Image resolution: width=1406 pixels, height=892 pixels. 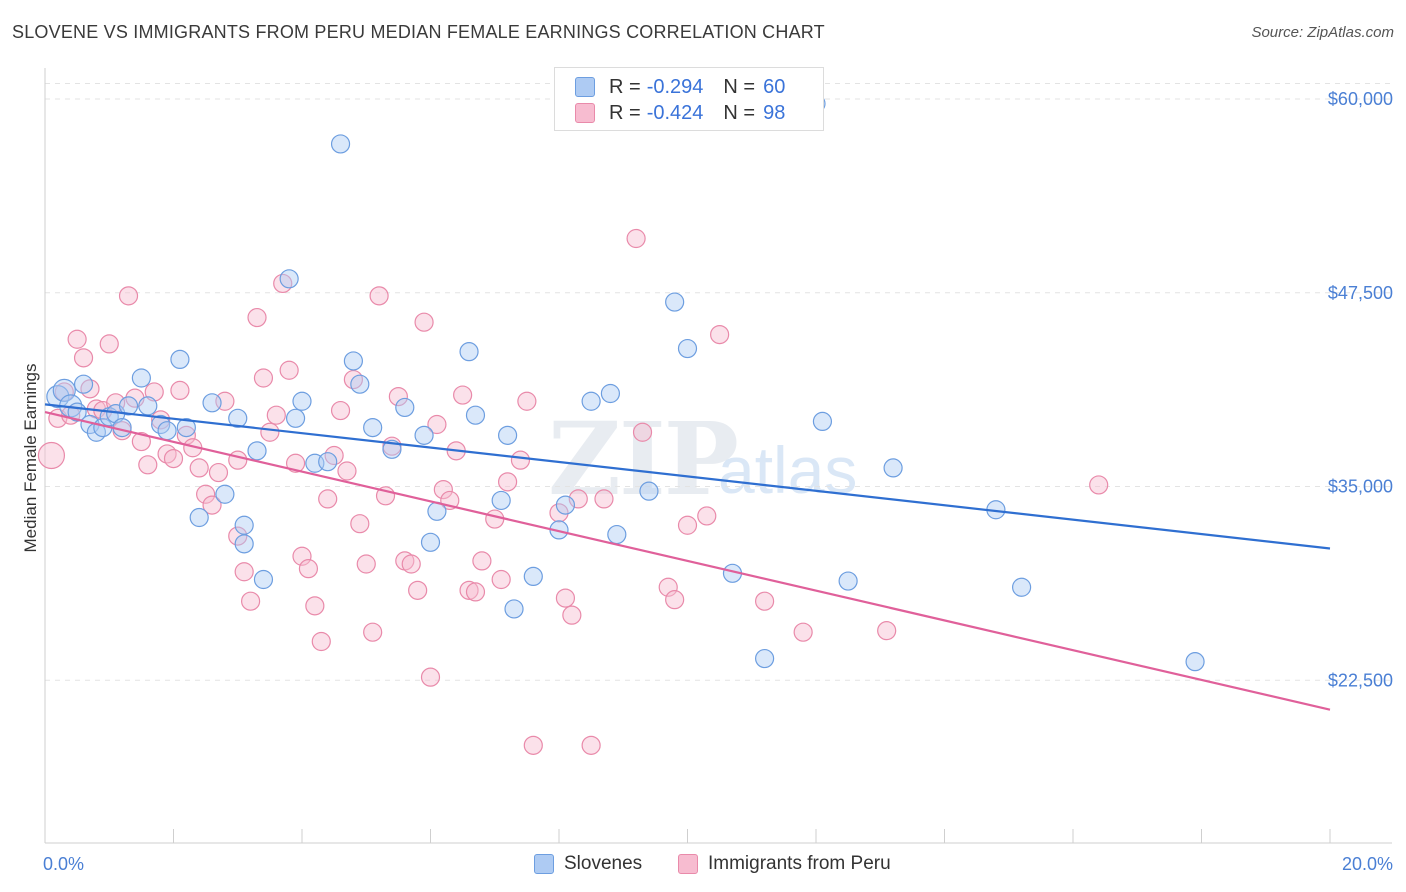 What do you see at coordinates (788, 470) in the screenshot?
I see `watermark-atlas: atlas` at bounding box center [788, 470].